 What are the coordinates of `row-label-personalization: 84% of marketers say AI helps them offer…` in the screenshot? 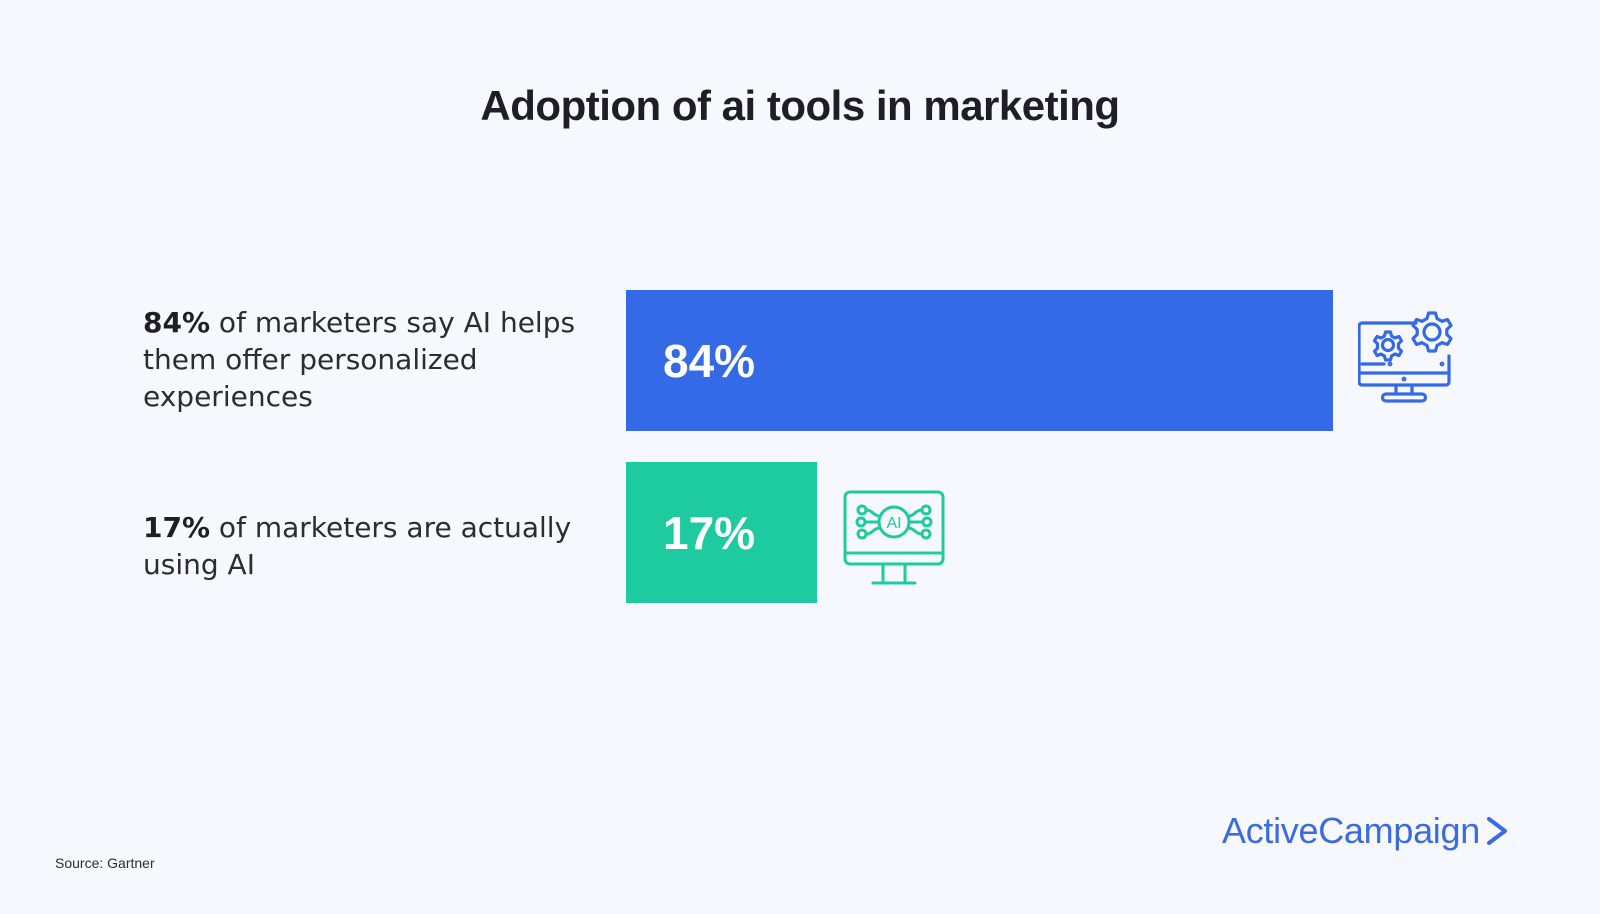 It's located at (368, 359).